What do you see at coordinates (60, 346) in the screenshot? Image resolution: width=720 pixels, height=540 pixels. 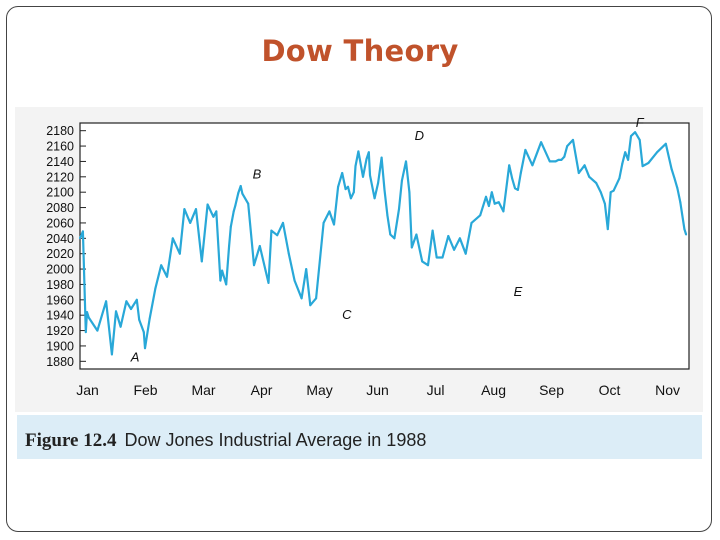 I see `y-tick-label: 1900` at bounding box center [60, 346].